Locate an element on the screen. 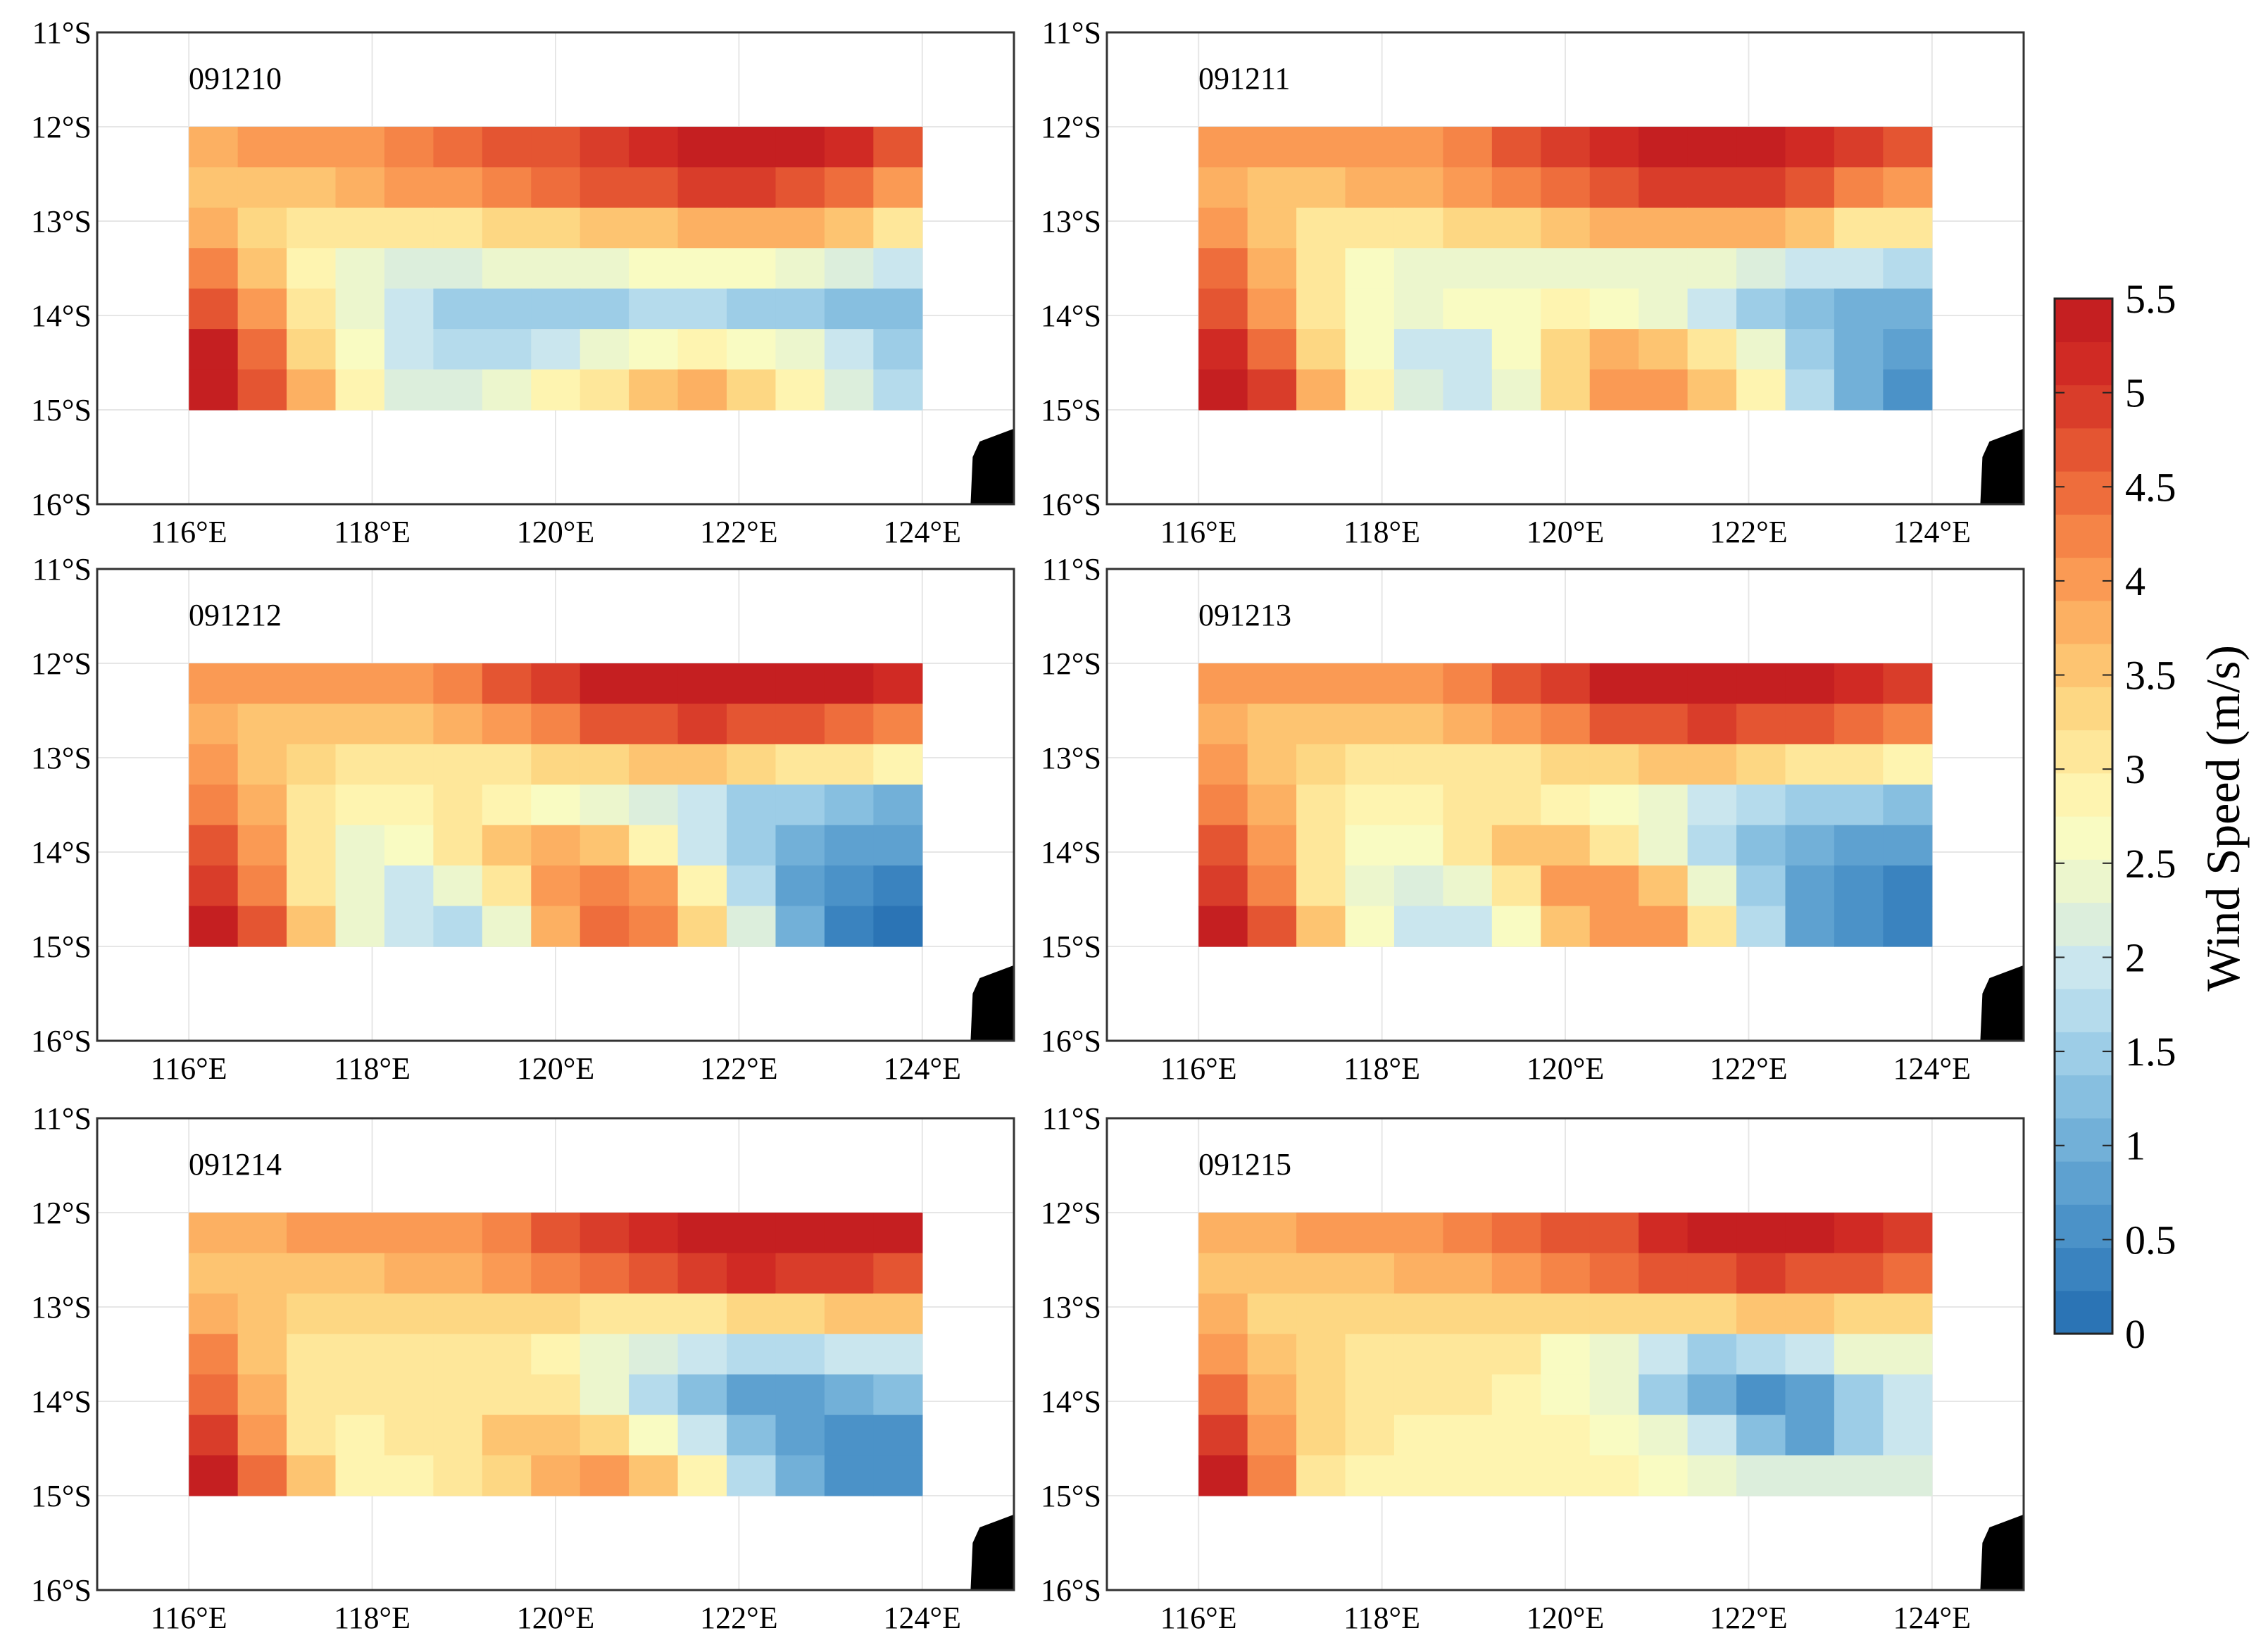 This screenshot has width=2268, height=1633. x-tick-label: 120°E is located at coordinates (555, 532).